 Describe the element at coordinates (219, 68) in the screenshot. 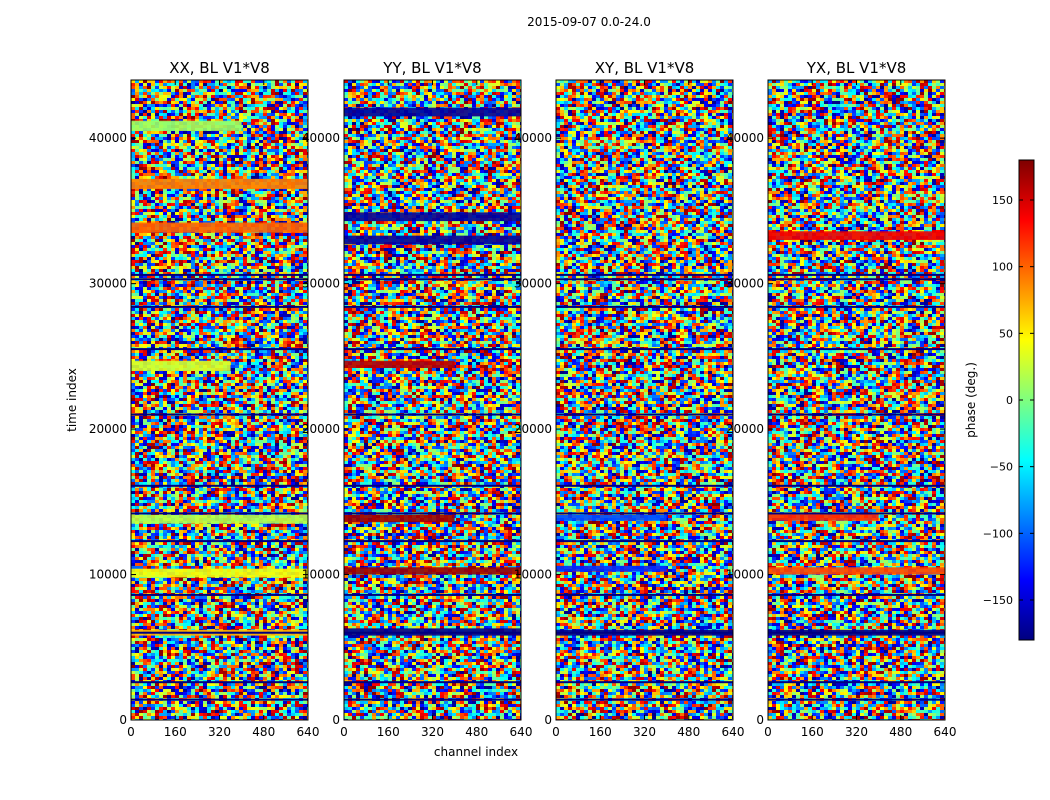

I see `panel-title-xx: XX, BL V1*V8` at that location.